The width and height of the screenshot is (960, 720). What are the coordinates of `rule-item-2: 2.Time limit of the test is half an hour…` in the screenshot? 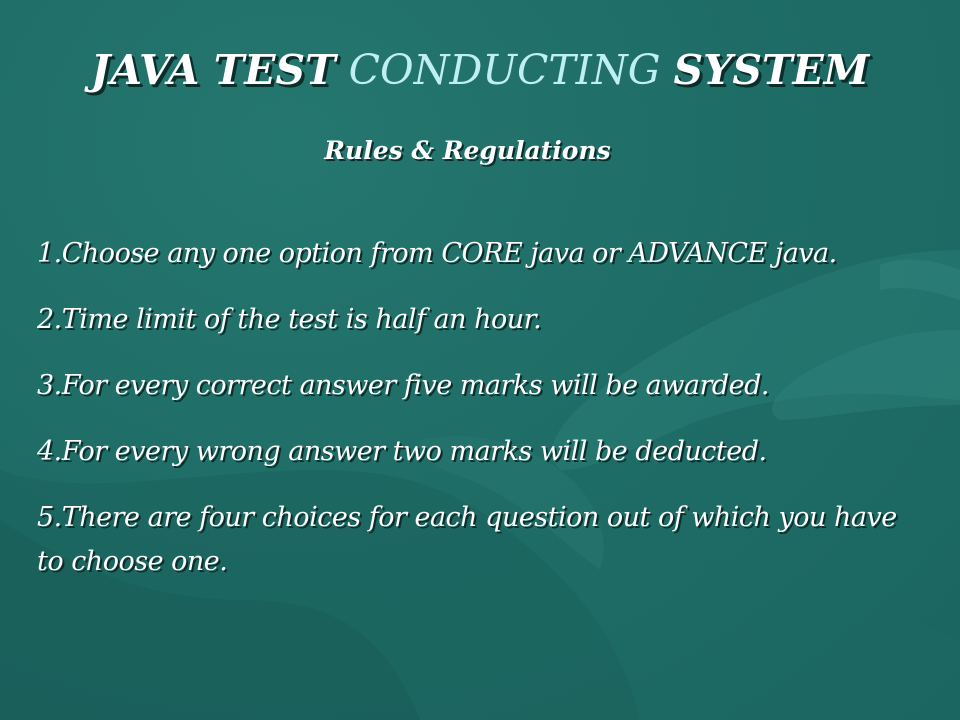 It's located at (289, 319).